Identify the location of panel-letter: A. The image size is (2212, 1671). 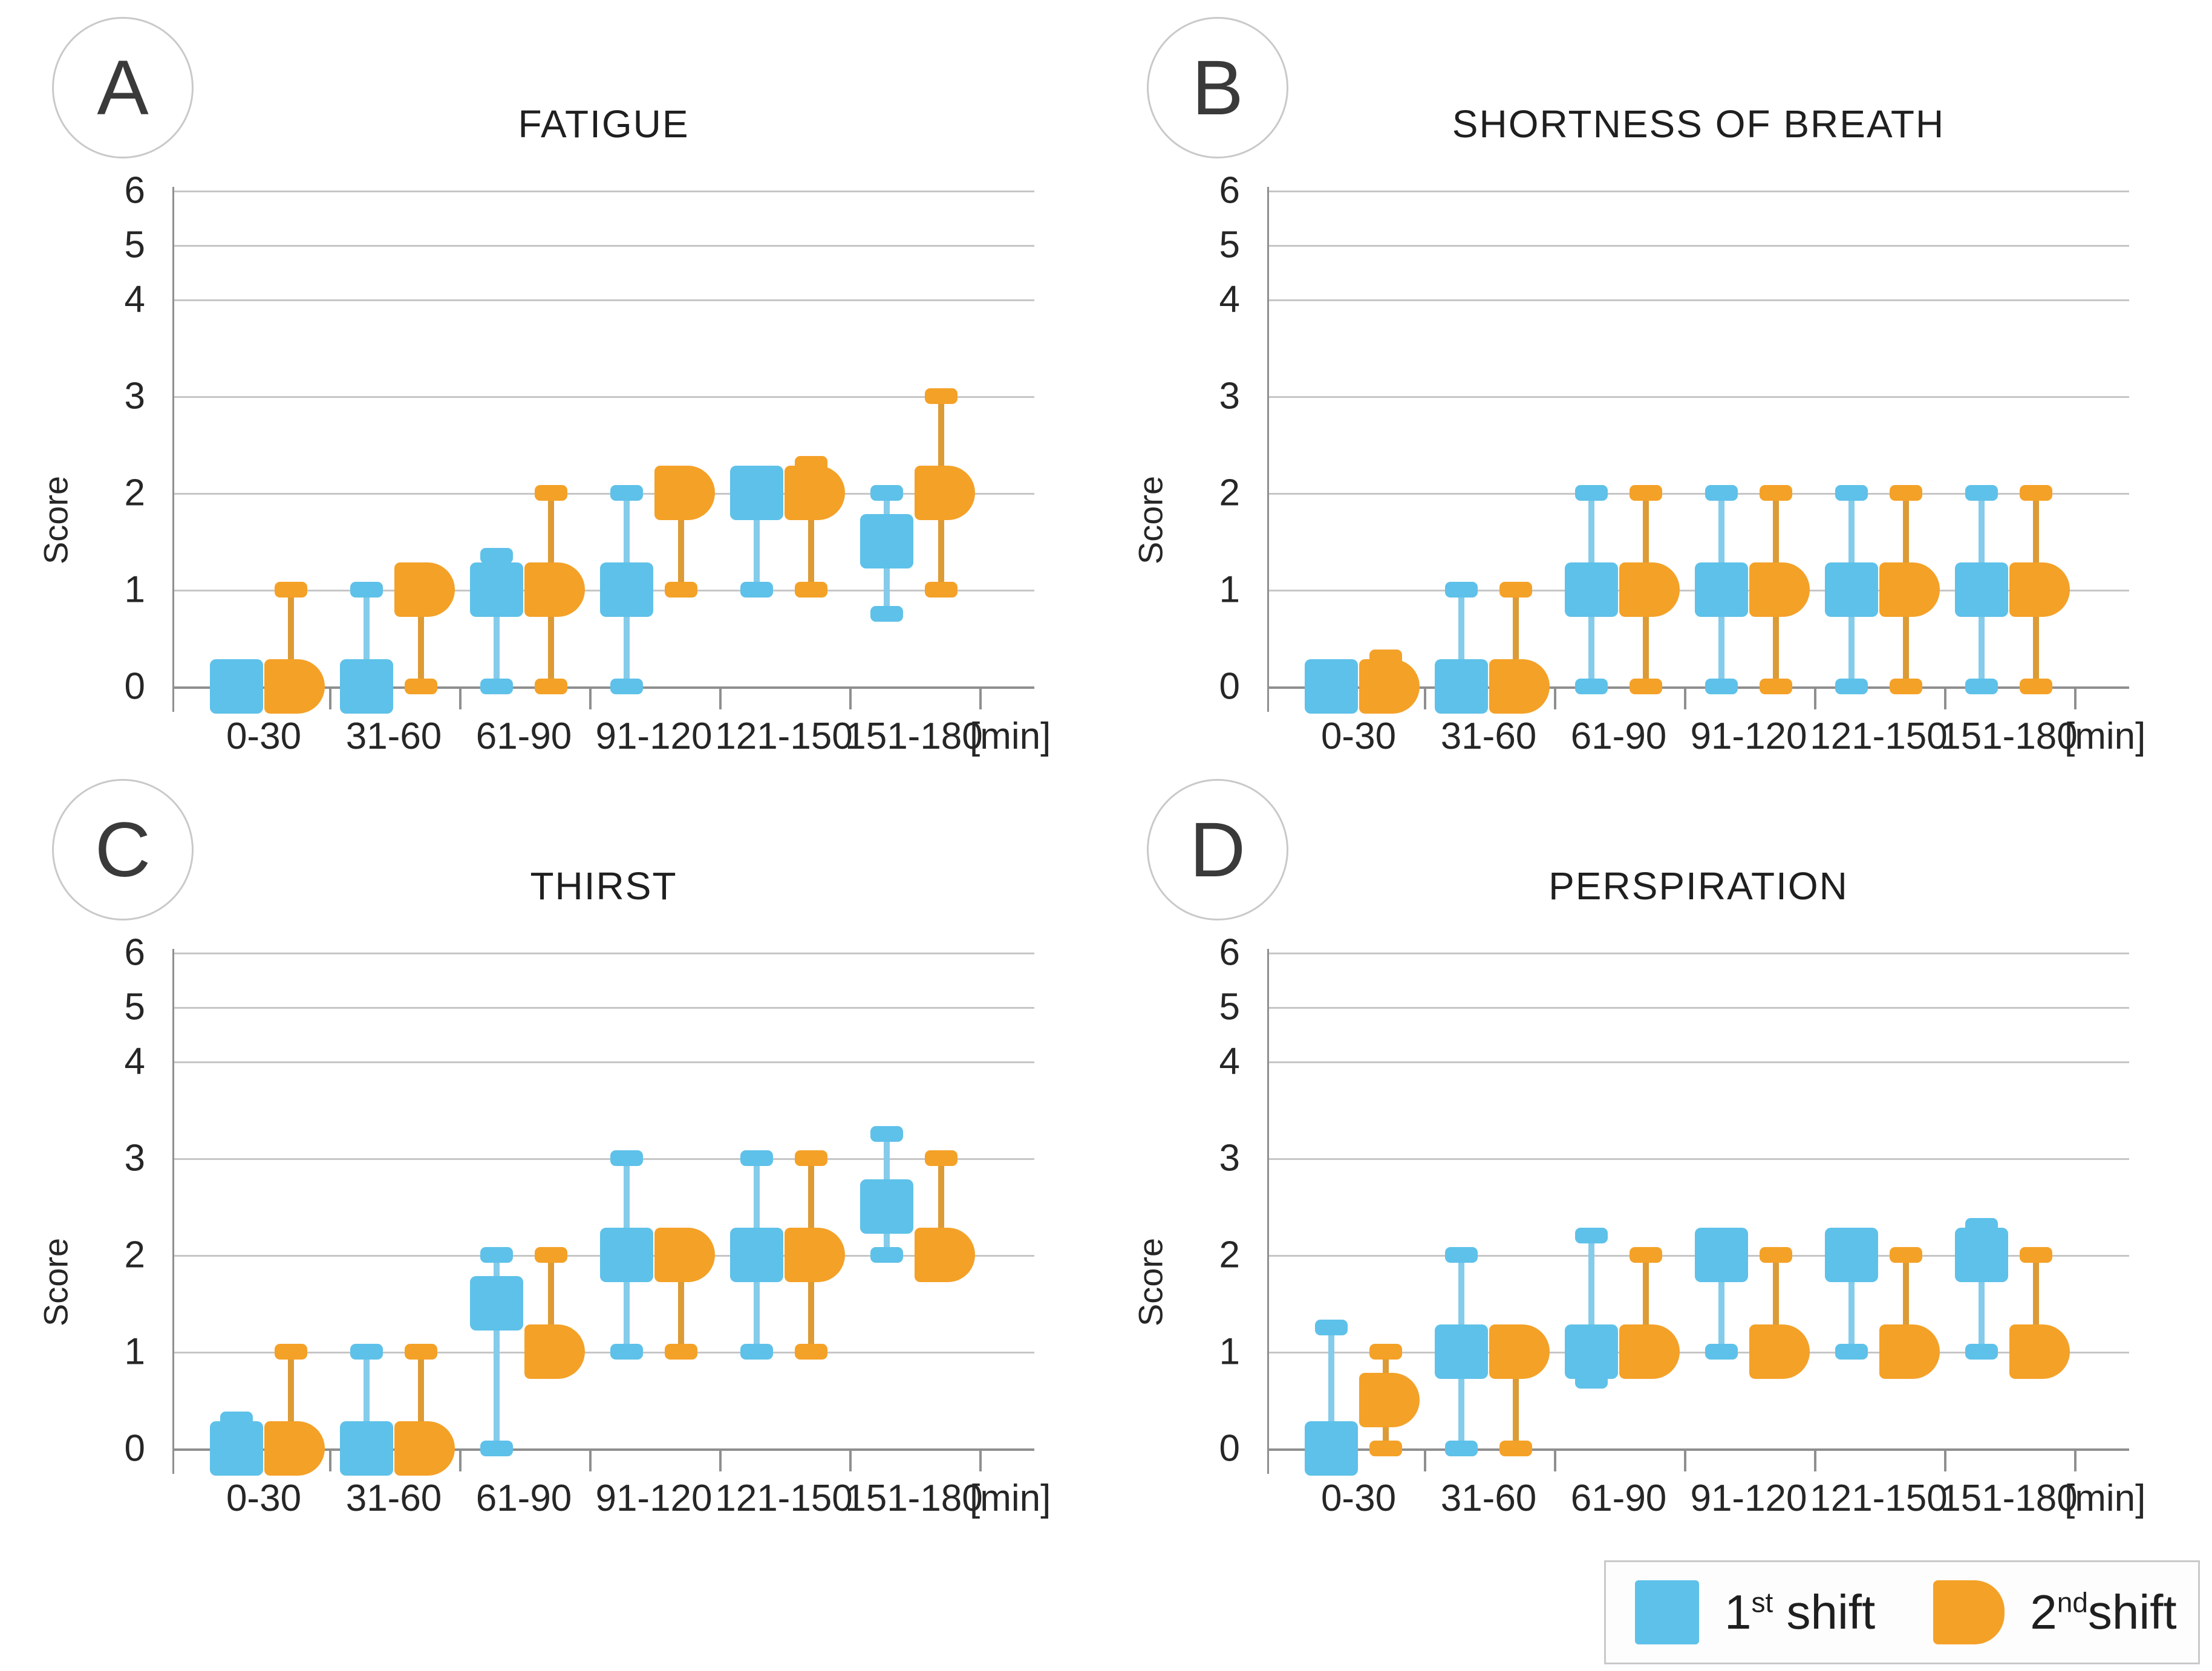
(123, 87).